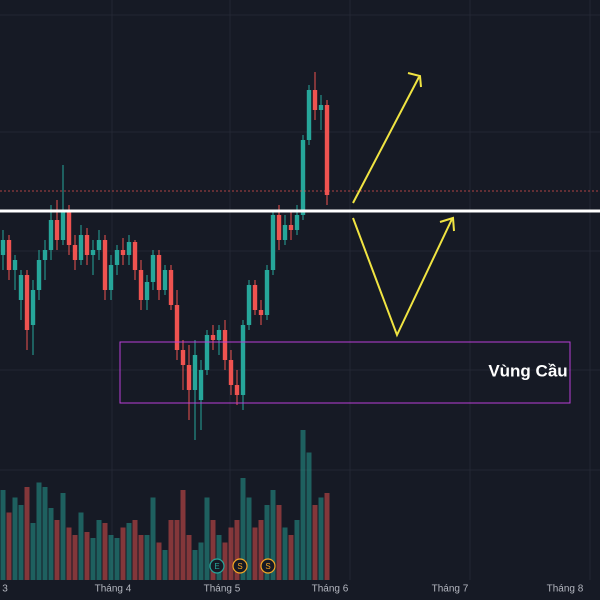 The width and height of the screenshot is (600, 600). I want to click on arrow-head, so click(414, 80).